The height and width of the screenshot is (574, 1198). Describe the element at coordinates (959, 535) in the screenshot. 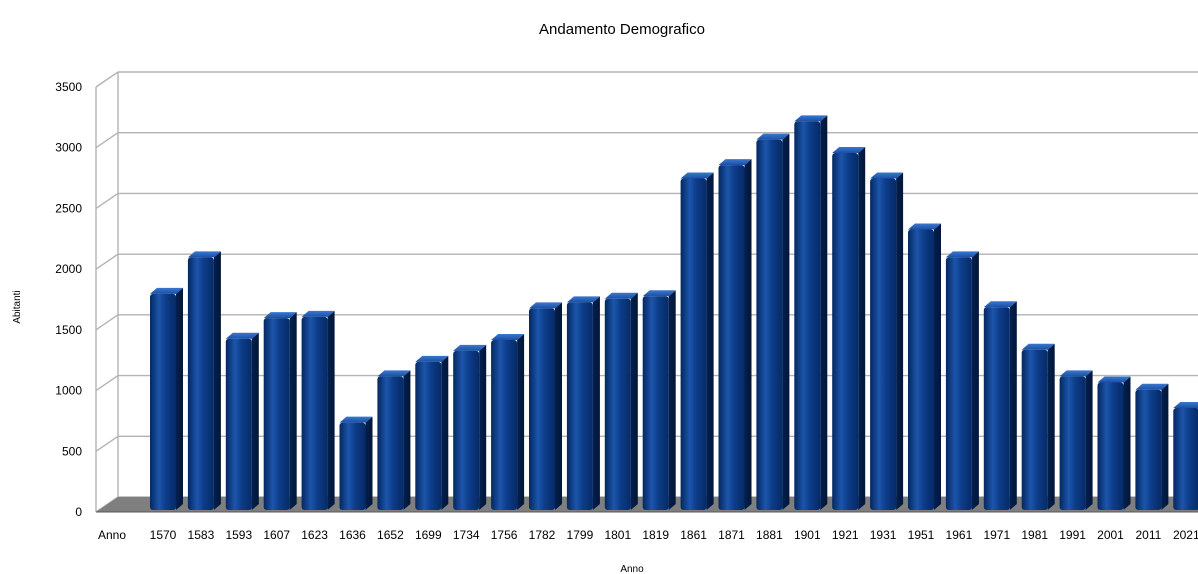

I see `x-tick-label: 1961` at that location.